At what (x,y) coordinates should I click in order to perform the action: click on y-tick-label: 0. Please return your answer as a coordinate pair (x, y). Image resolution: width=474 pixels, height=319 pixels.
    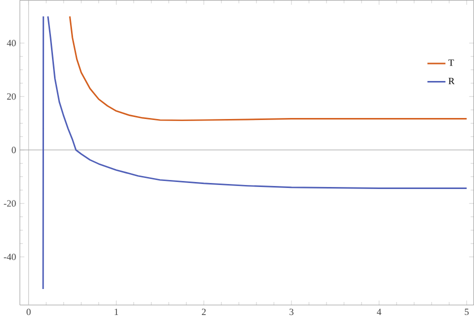
    Looking at the image, I should click on (14, 150).